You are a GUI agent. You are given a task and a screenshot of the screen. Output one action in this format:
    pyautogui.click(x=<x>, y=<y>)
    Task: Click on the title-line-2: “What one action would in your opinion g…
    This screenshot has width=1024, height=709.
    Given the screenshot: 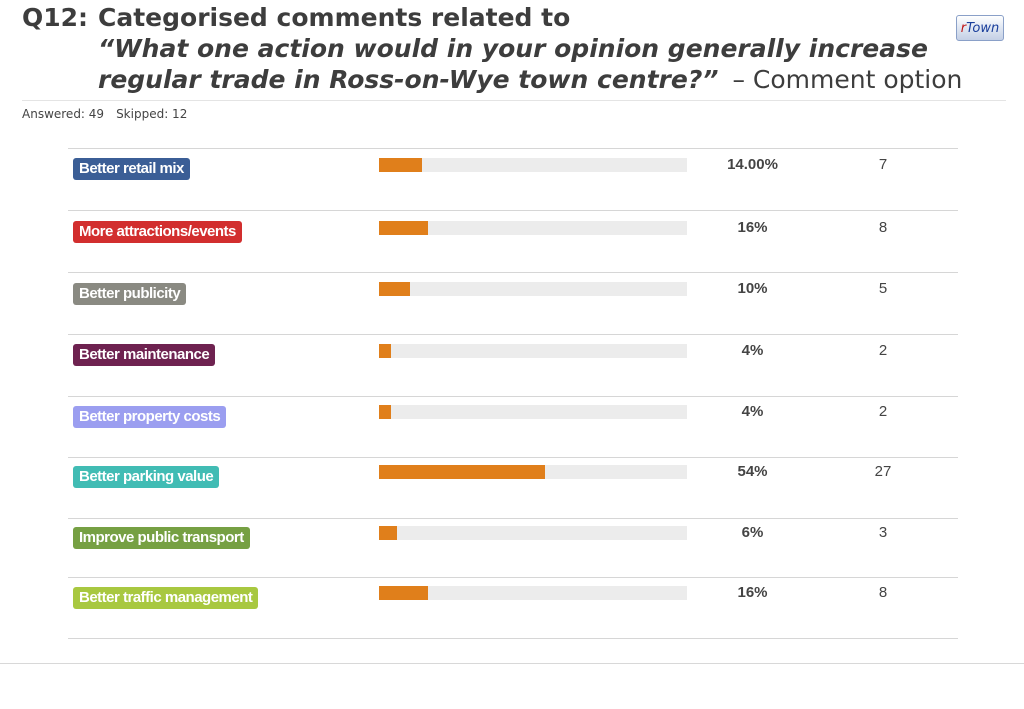 What is the action you would take?
    pyautogui.click(x=513, y=48)
    